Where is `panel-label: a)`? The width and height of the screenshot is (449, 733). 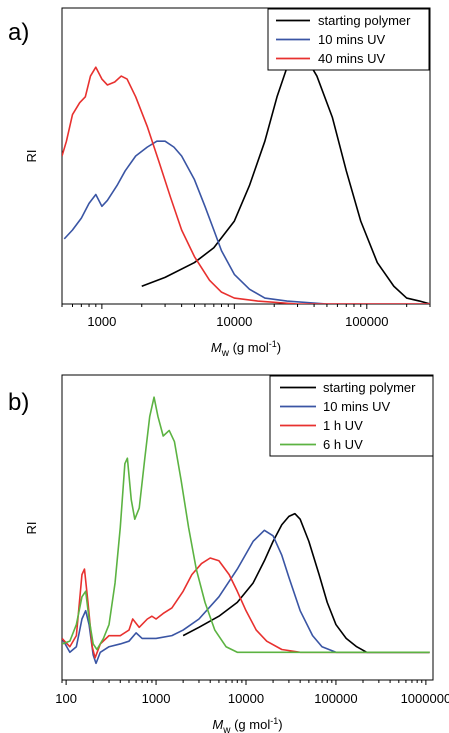
panel-label: a) is located at coordinates (18, 32).